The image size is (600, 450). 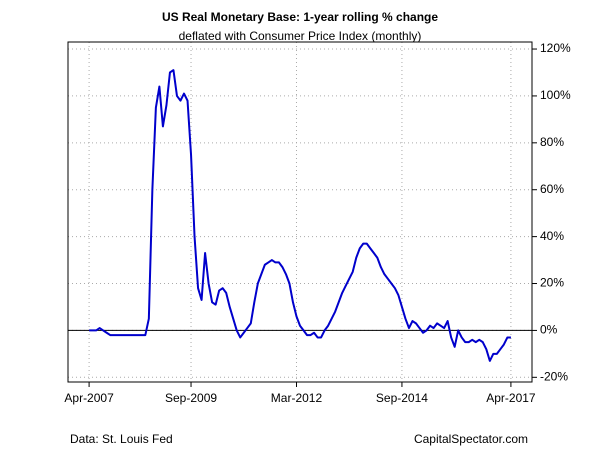 What do you see at coordinates (191, 398) in the screenshot?
I see `x-tick-label: Sep-2009` at bounding box center [191, 398].